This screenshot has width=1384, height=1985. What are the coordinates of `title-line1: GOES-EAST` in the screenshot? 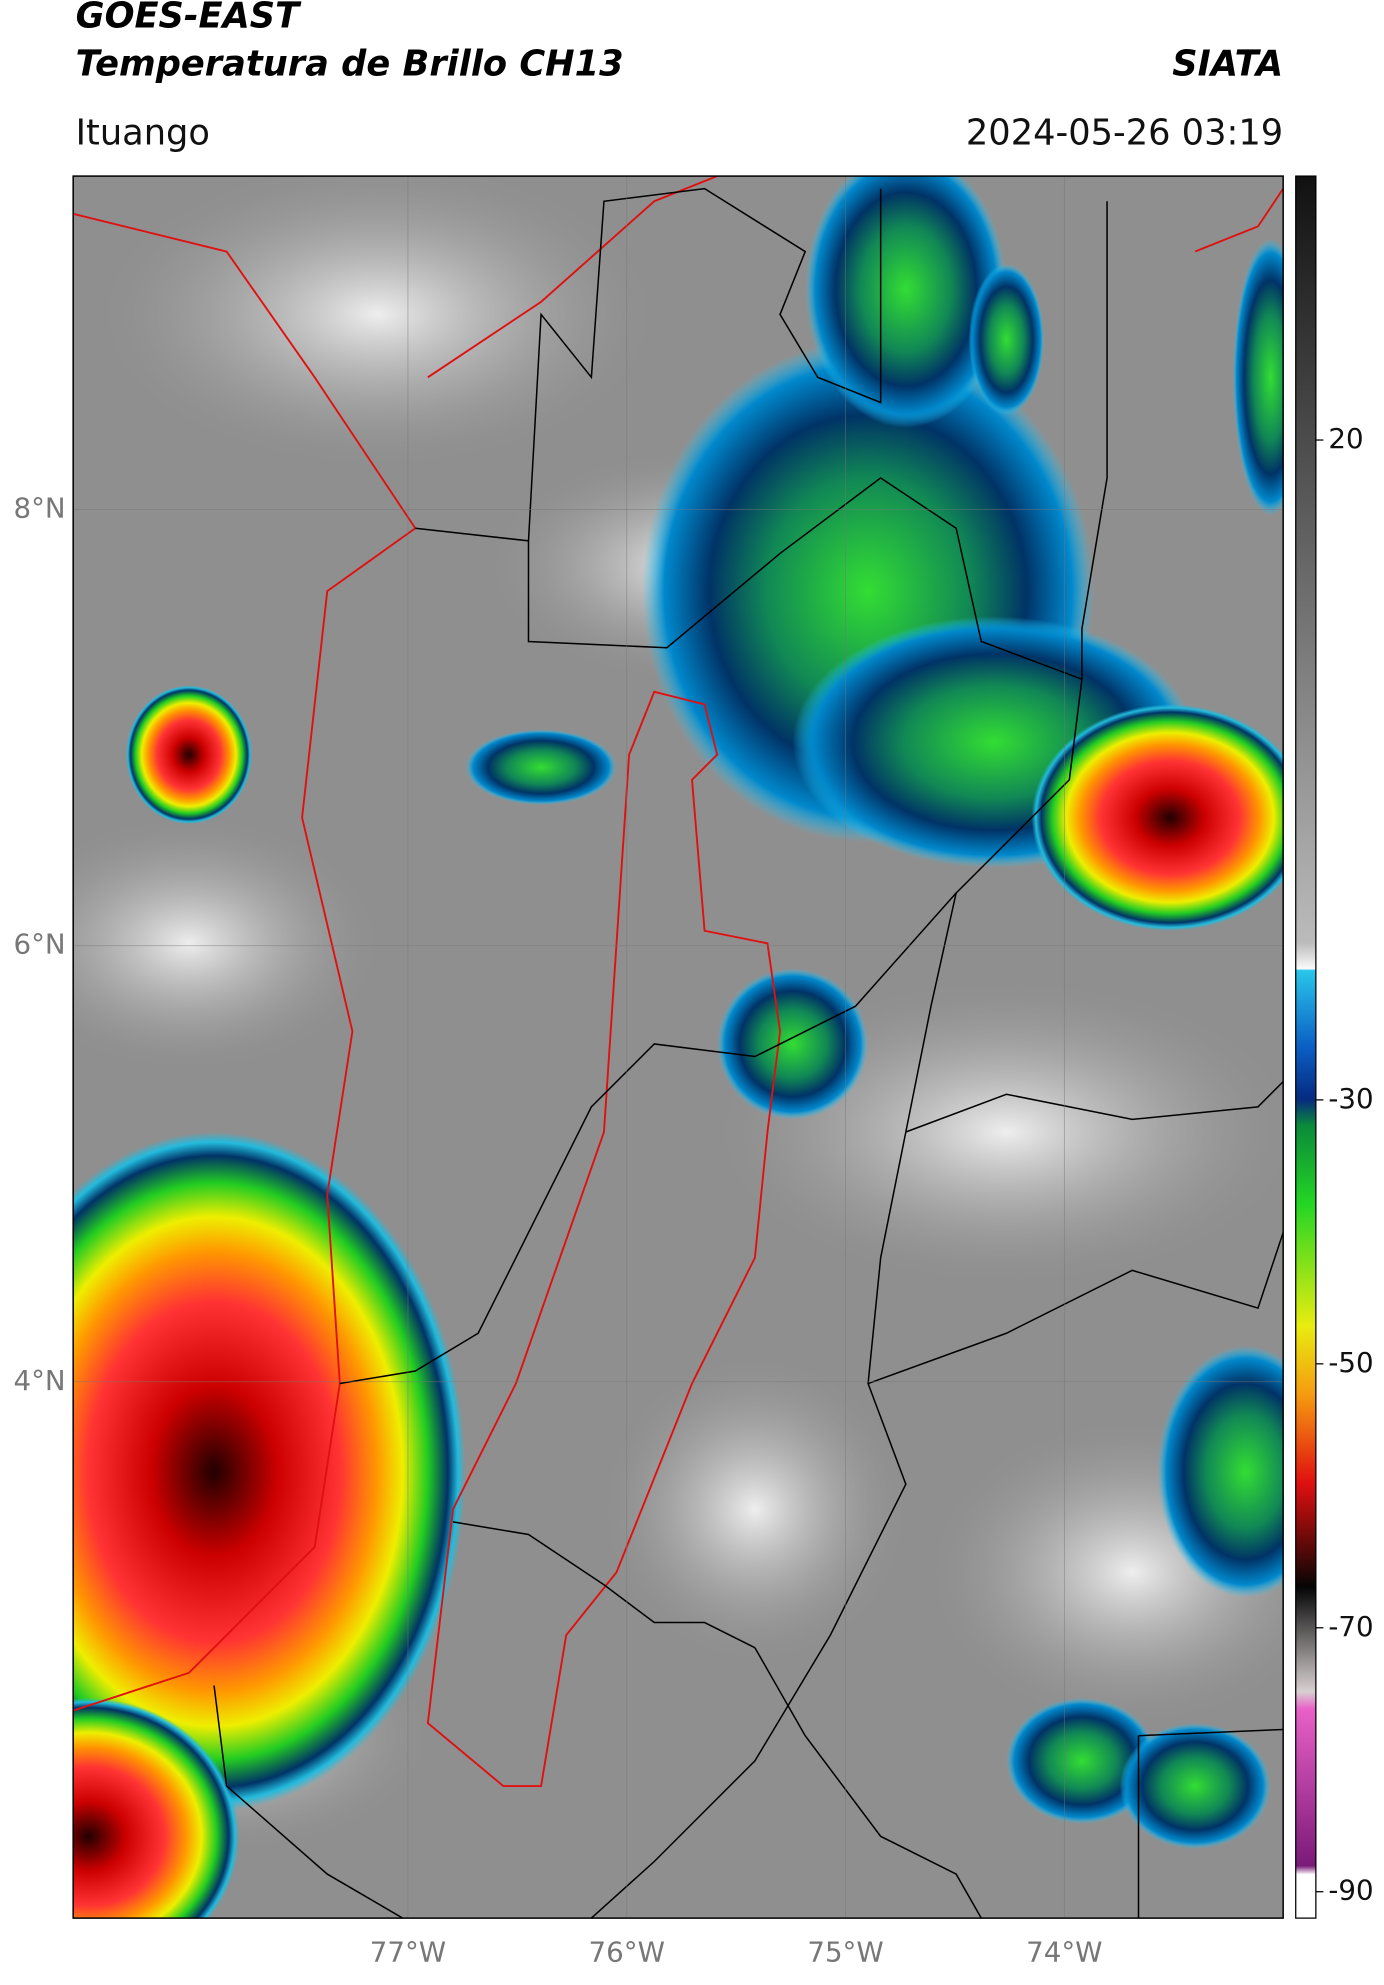 It's located at (189, 18).